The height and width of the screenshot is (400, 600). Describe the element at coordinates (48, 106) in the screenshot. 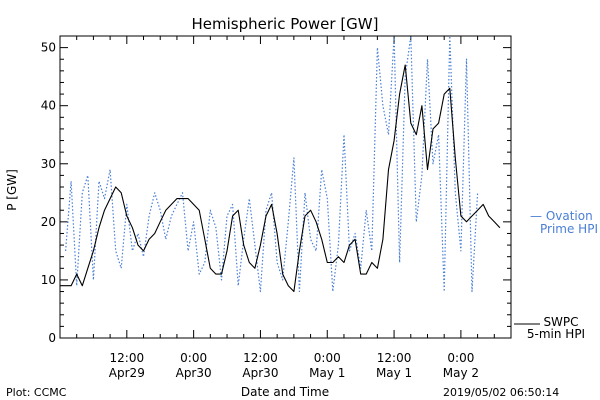

I see `y-tick-label: 40` at that location.